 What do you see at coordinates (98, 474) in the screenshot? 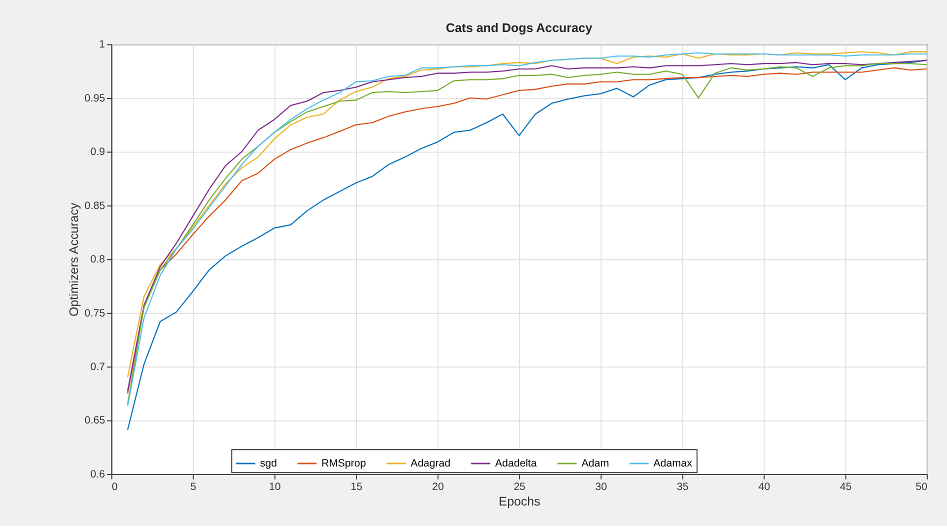
I see `y-tick-label: 0.6` at bounding box center [98, 474].